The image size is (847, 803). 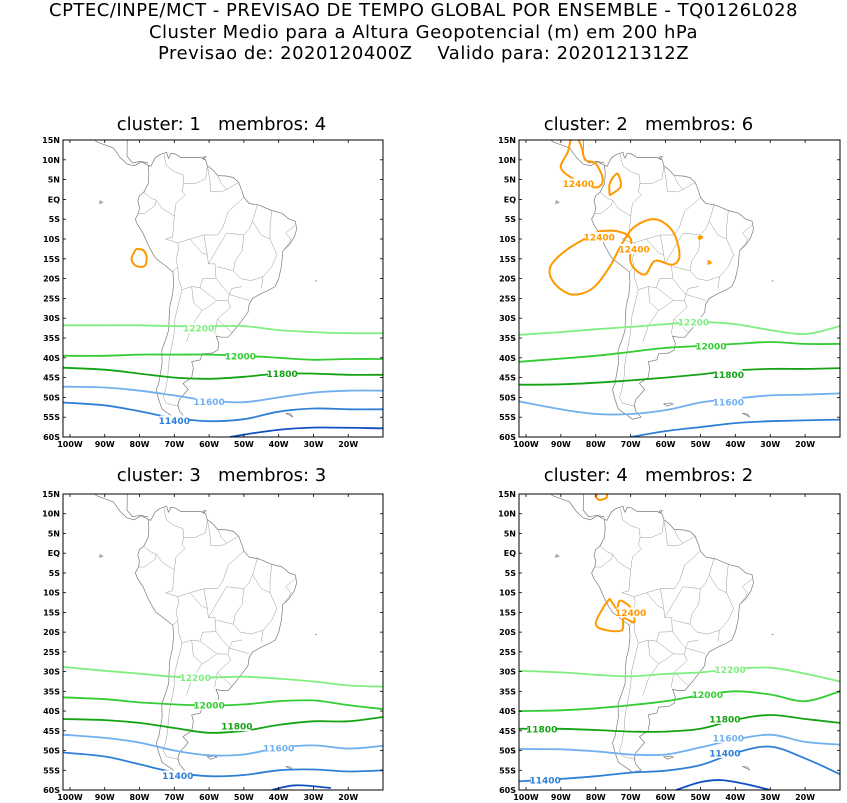 I want to click on lat-tick-label: 35S, so click(x=507, y=691).